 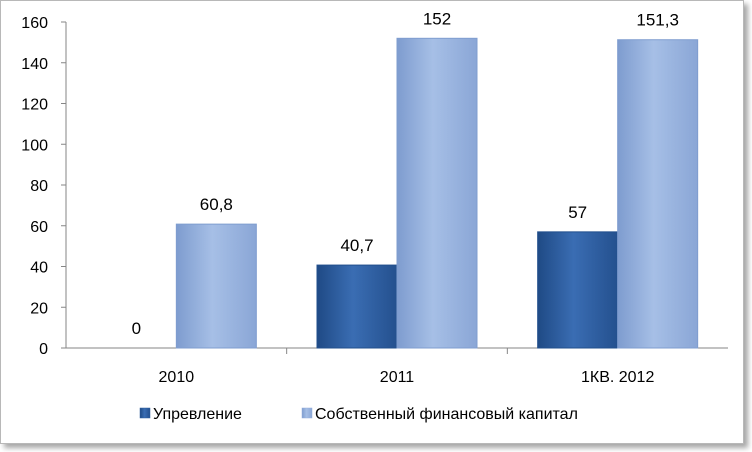 I want to click on x-tick-label: 1КВ. 2012, so click(x=617, y=377).